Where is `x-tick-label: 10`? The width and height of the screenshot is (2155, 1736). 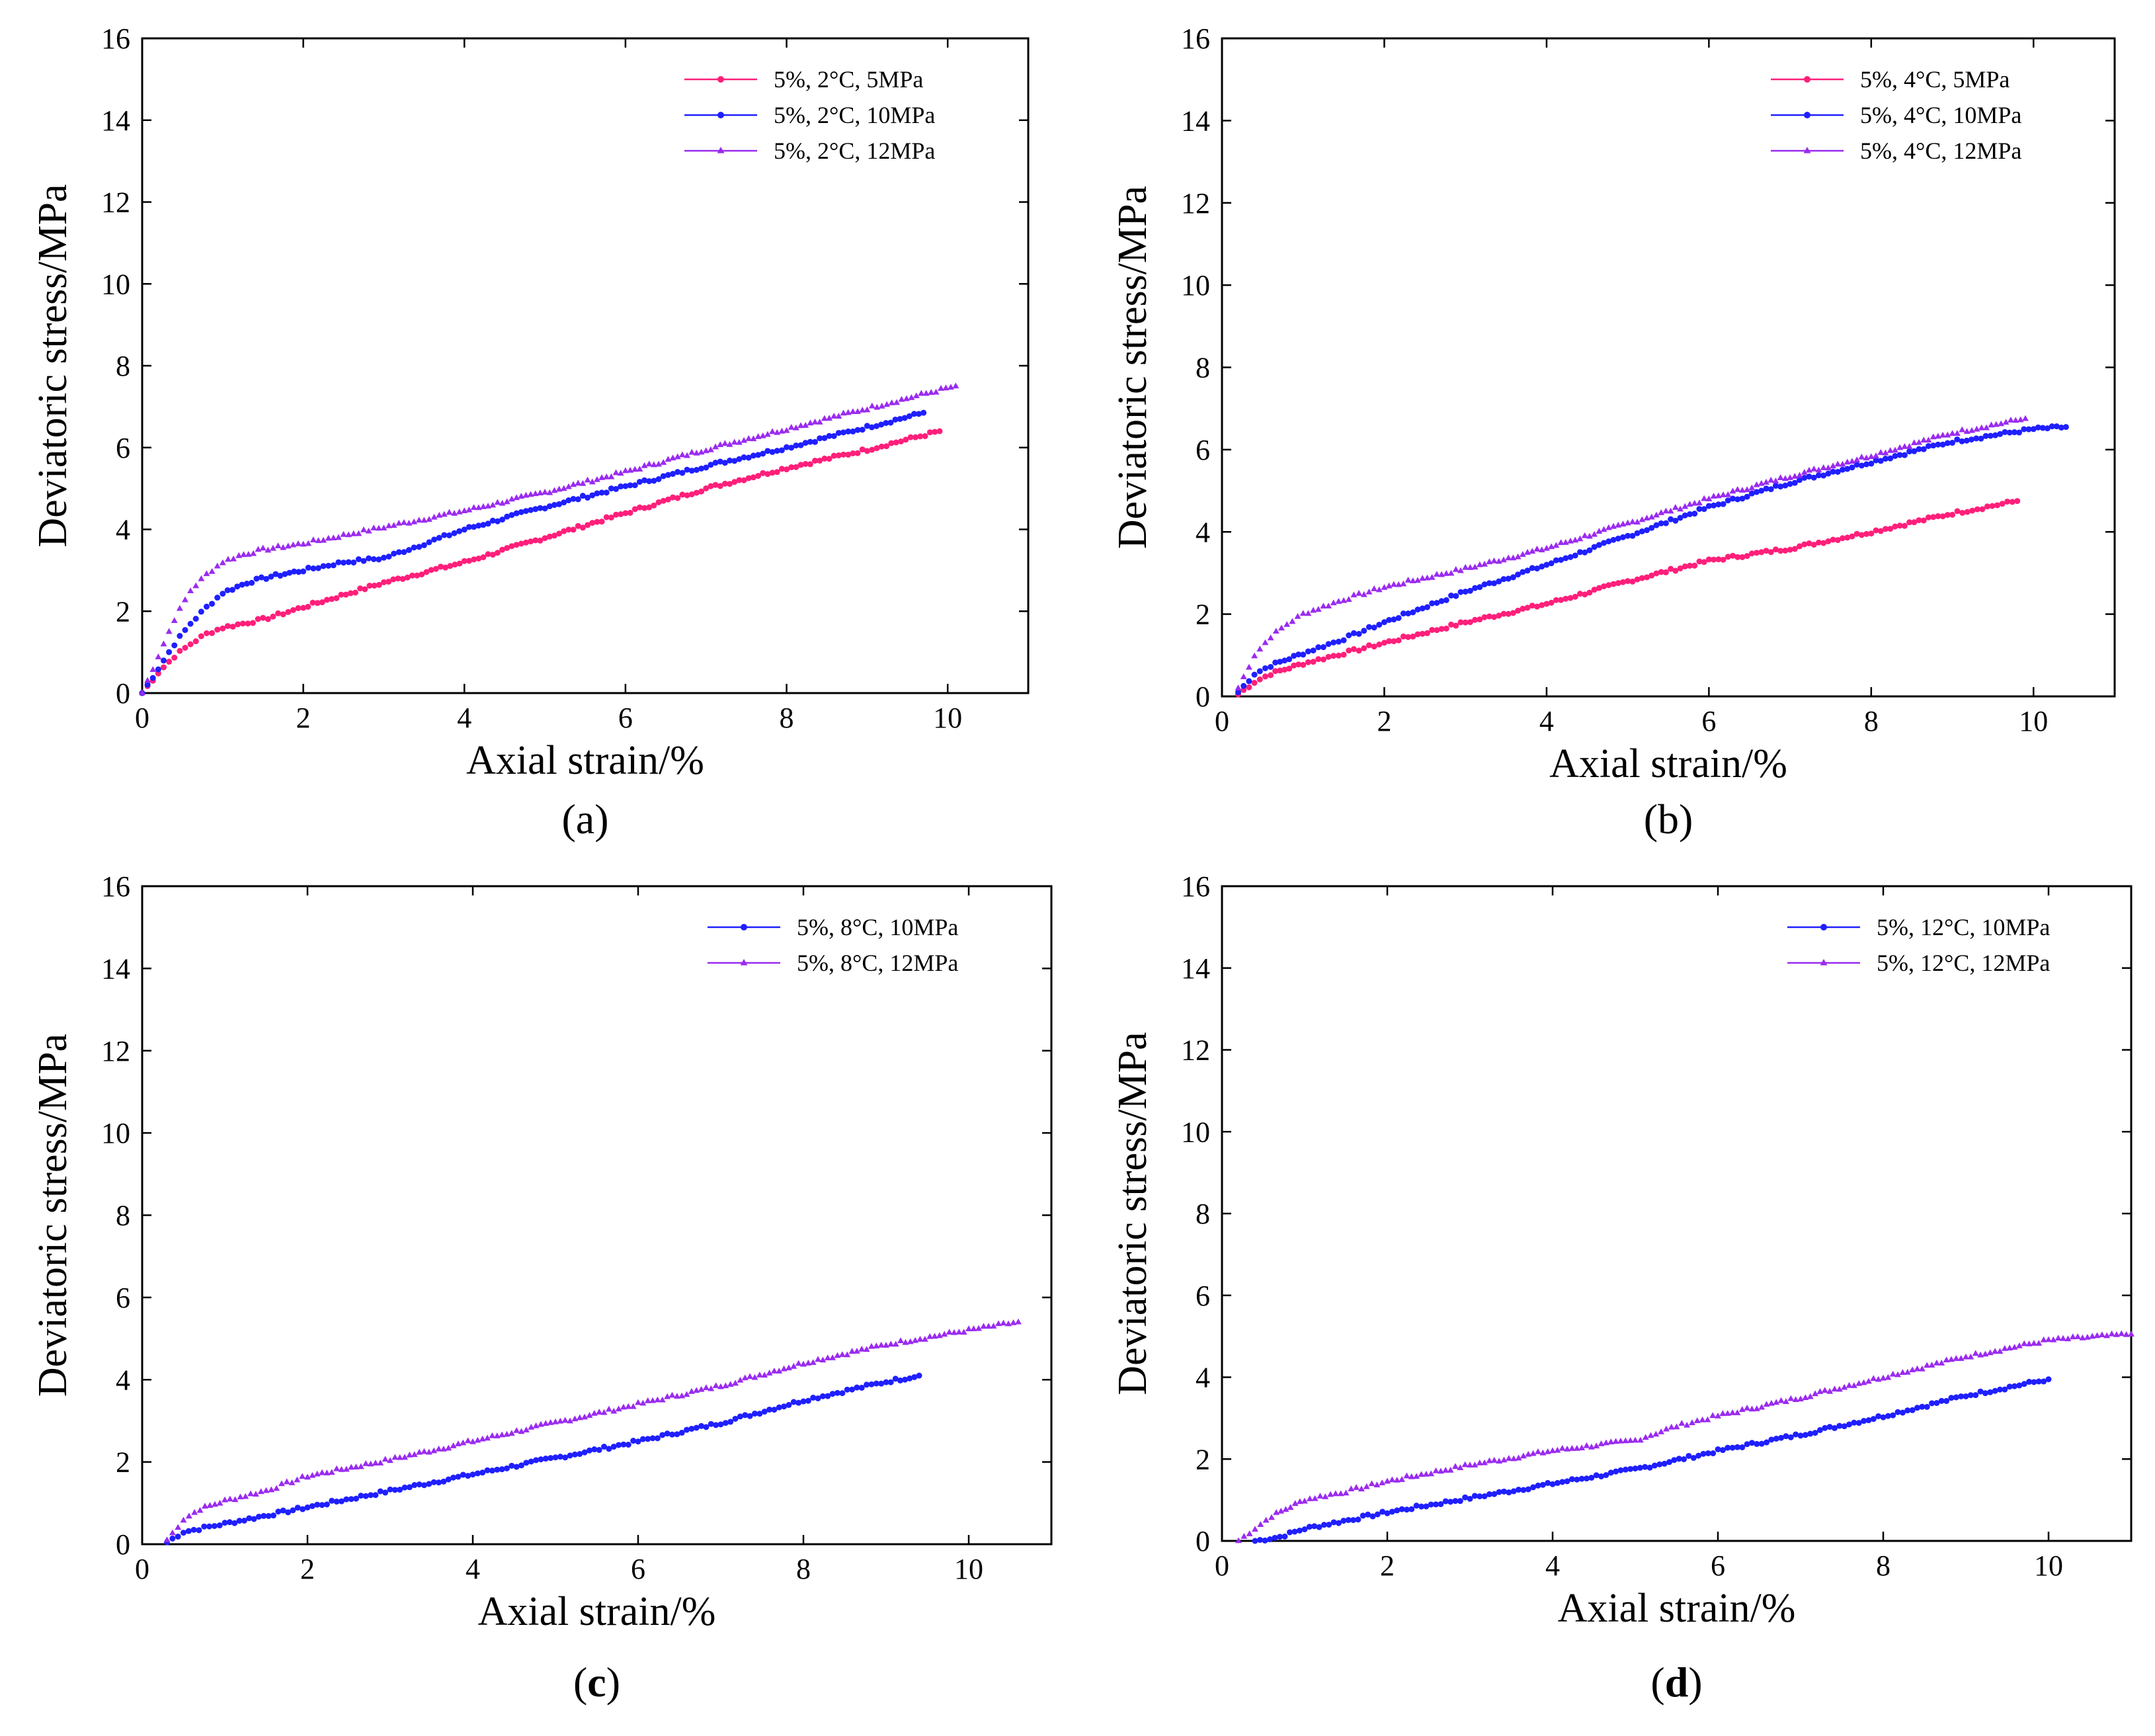 x-tick-label: 10 is located at coordinates (2048, 1566).